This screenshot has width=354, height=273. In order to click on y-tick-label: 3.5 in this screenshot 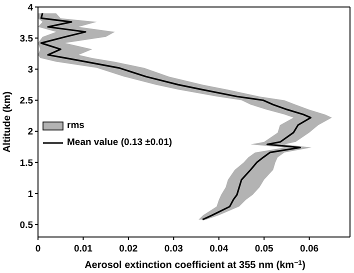, I will do `click(27, 38)`.